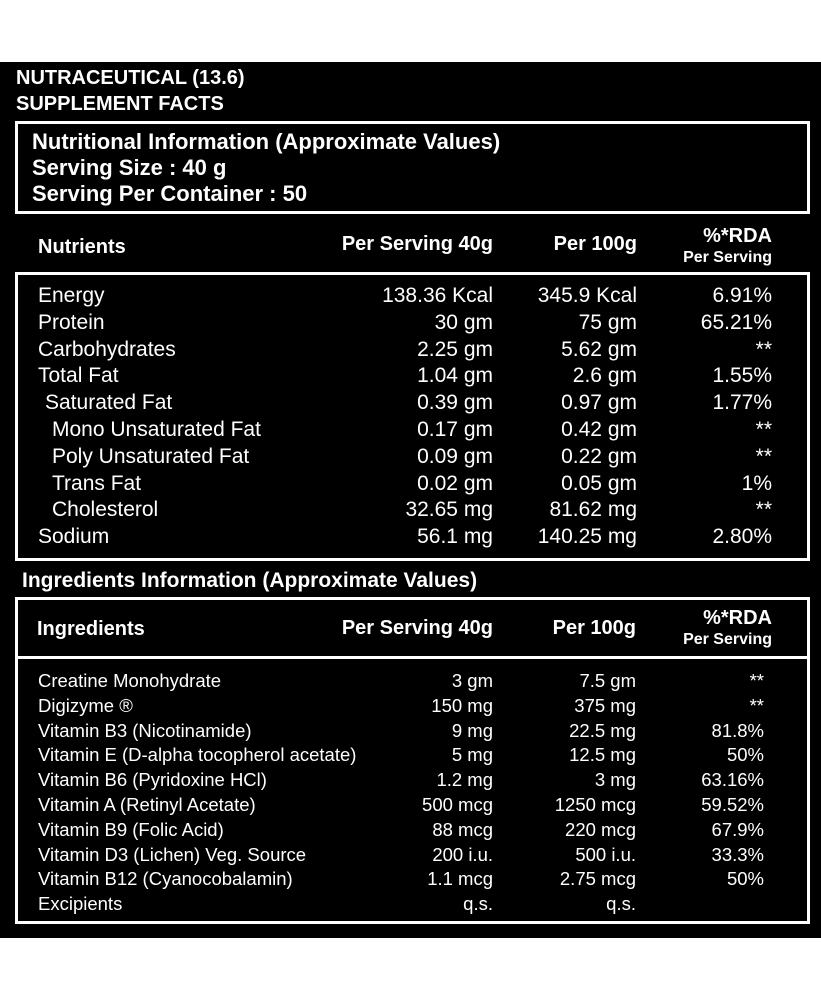  I want to click on ingredient-rda: **, so click(756, 705).